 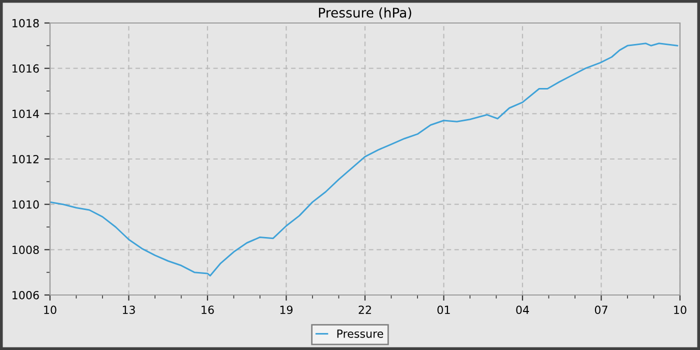 What do you see at coordinates (25, 159) in the screenshot?
I see `y-tick-label: 1012` at bounding box center [25, 159].